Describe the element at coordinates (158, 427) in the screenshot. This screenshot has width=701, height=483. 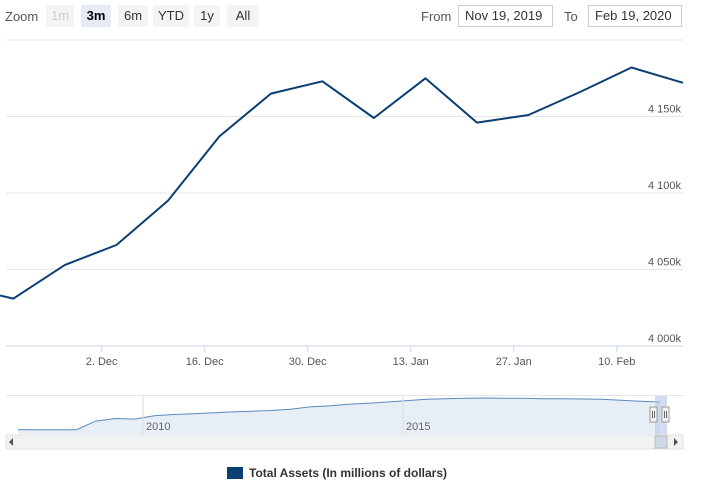
I see `navigator-tick-label: 2010` at that location.